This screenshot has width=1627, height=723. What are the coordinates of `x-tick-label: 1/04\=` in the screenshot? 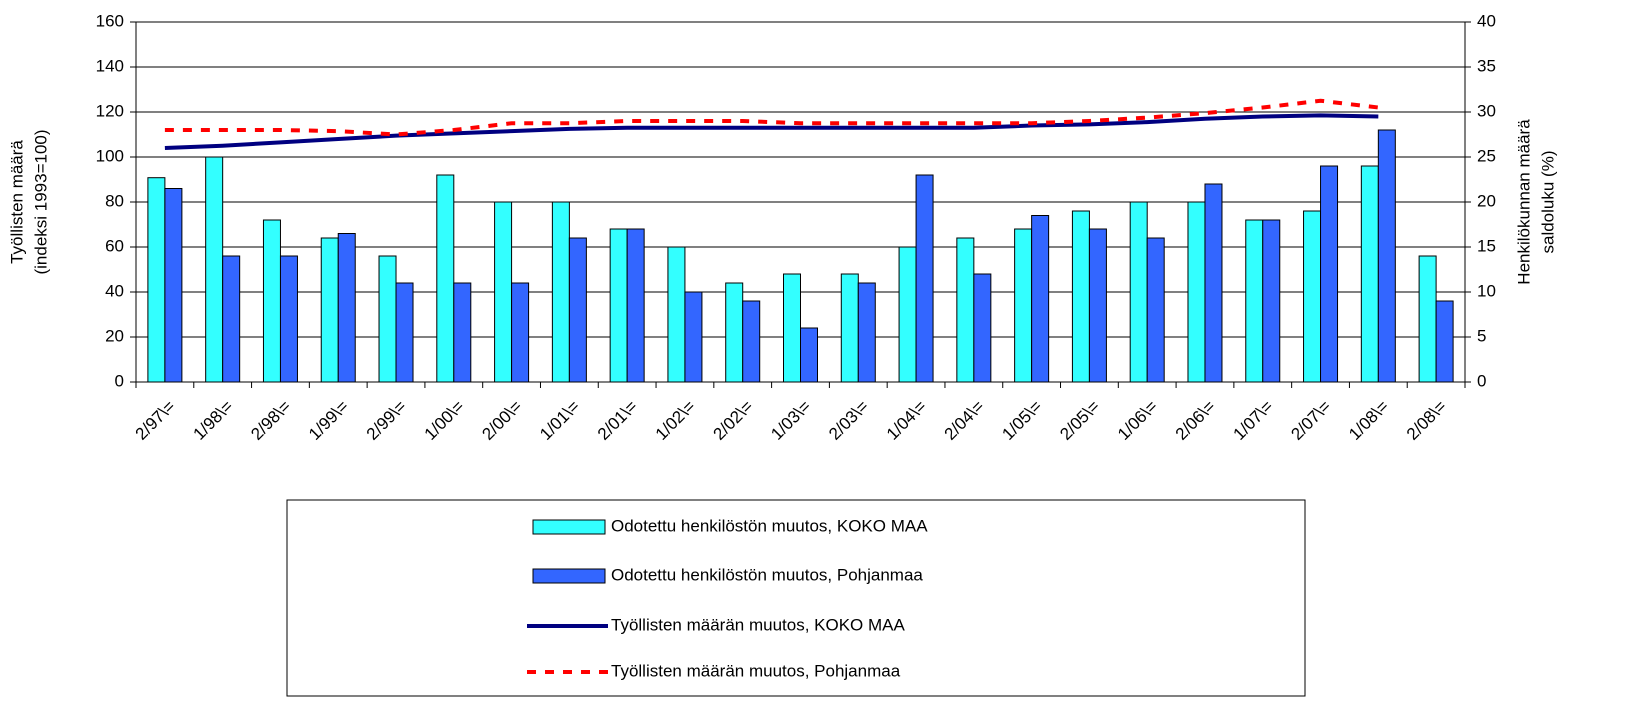 It's located at (906, 420).